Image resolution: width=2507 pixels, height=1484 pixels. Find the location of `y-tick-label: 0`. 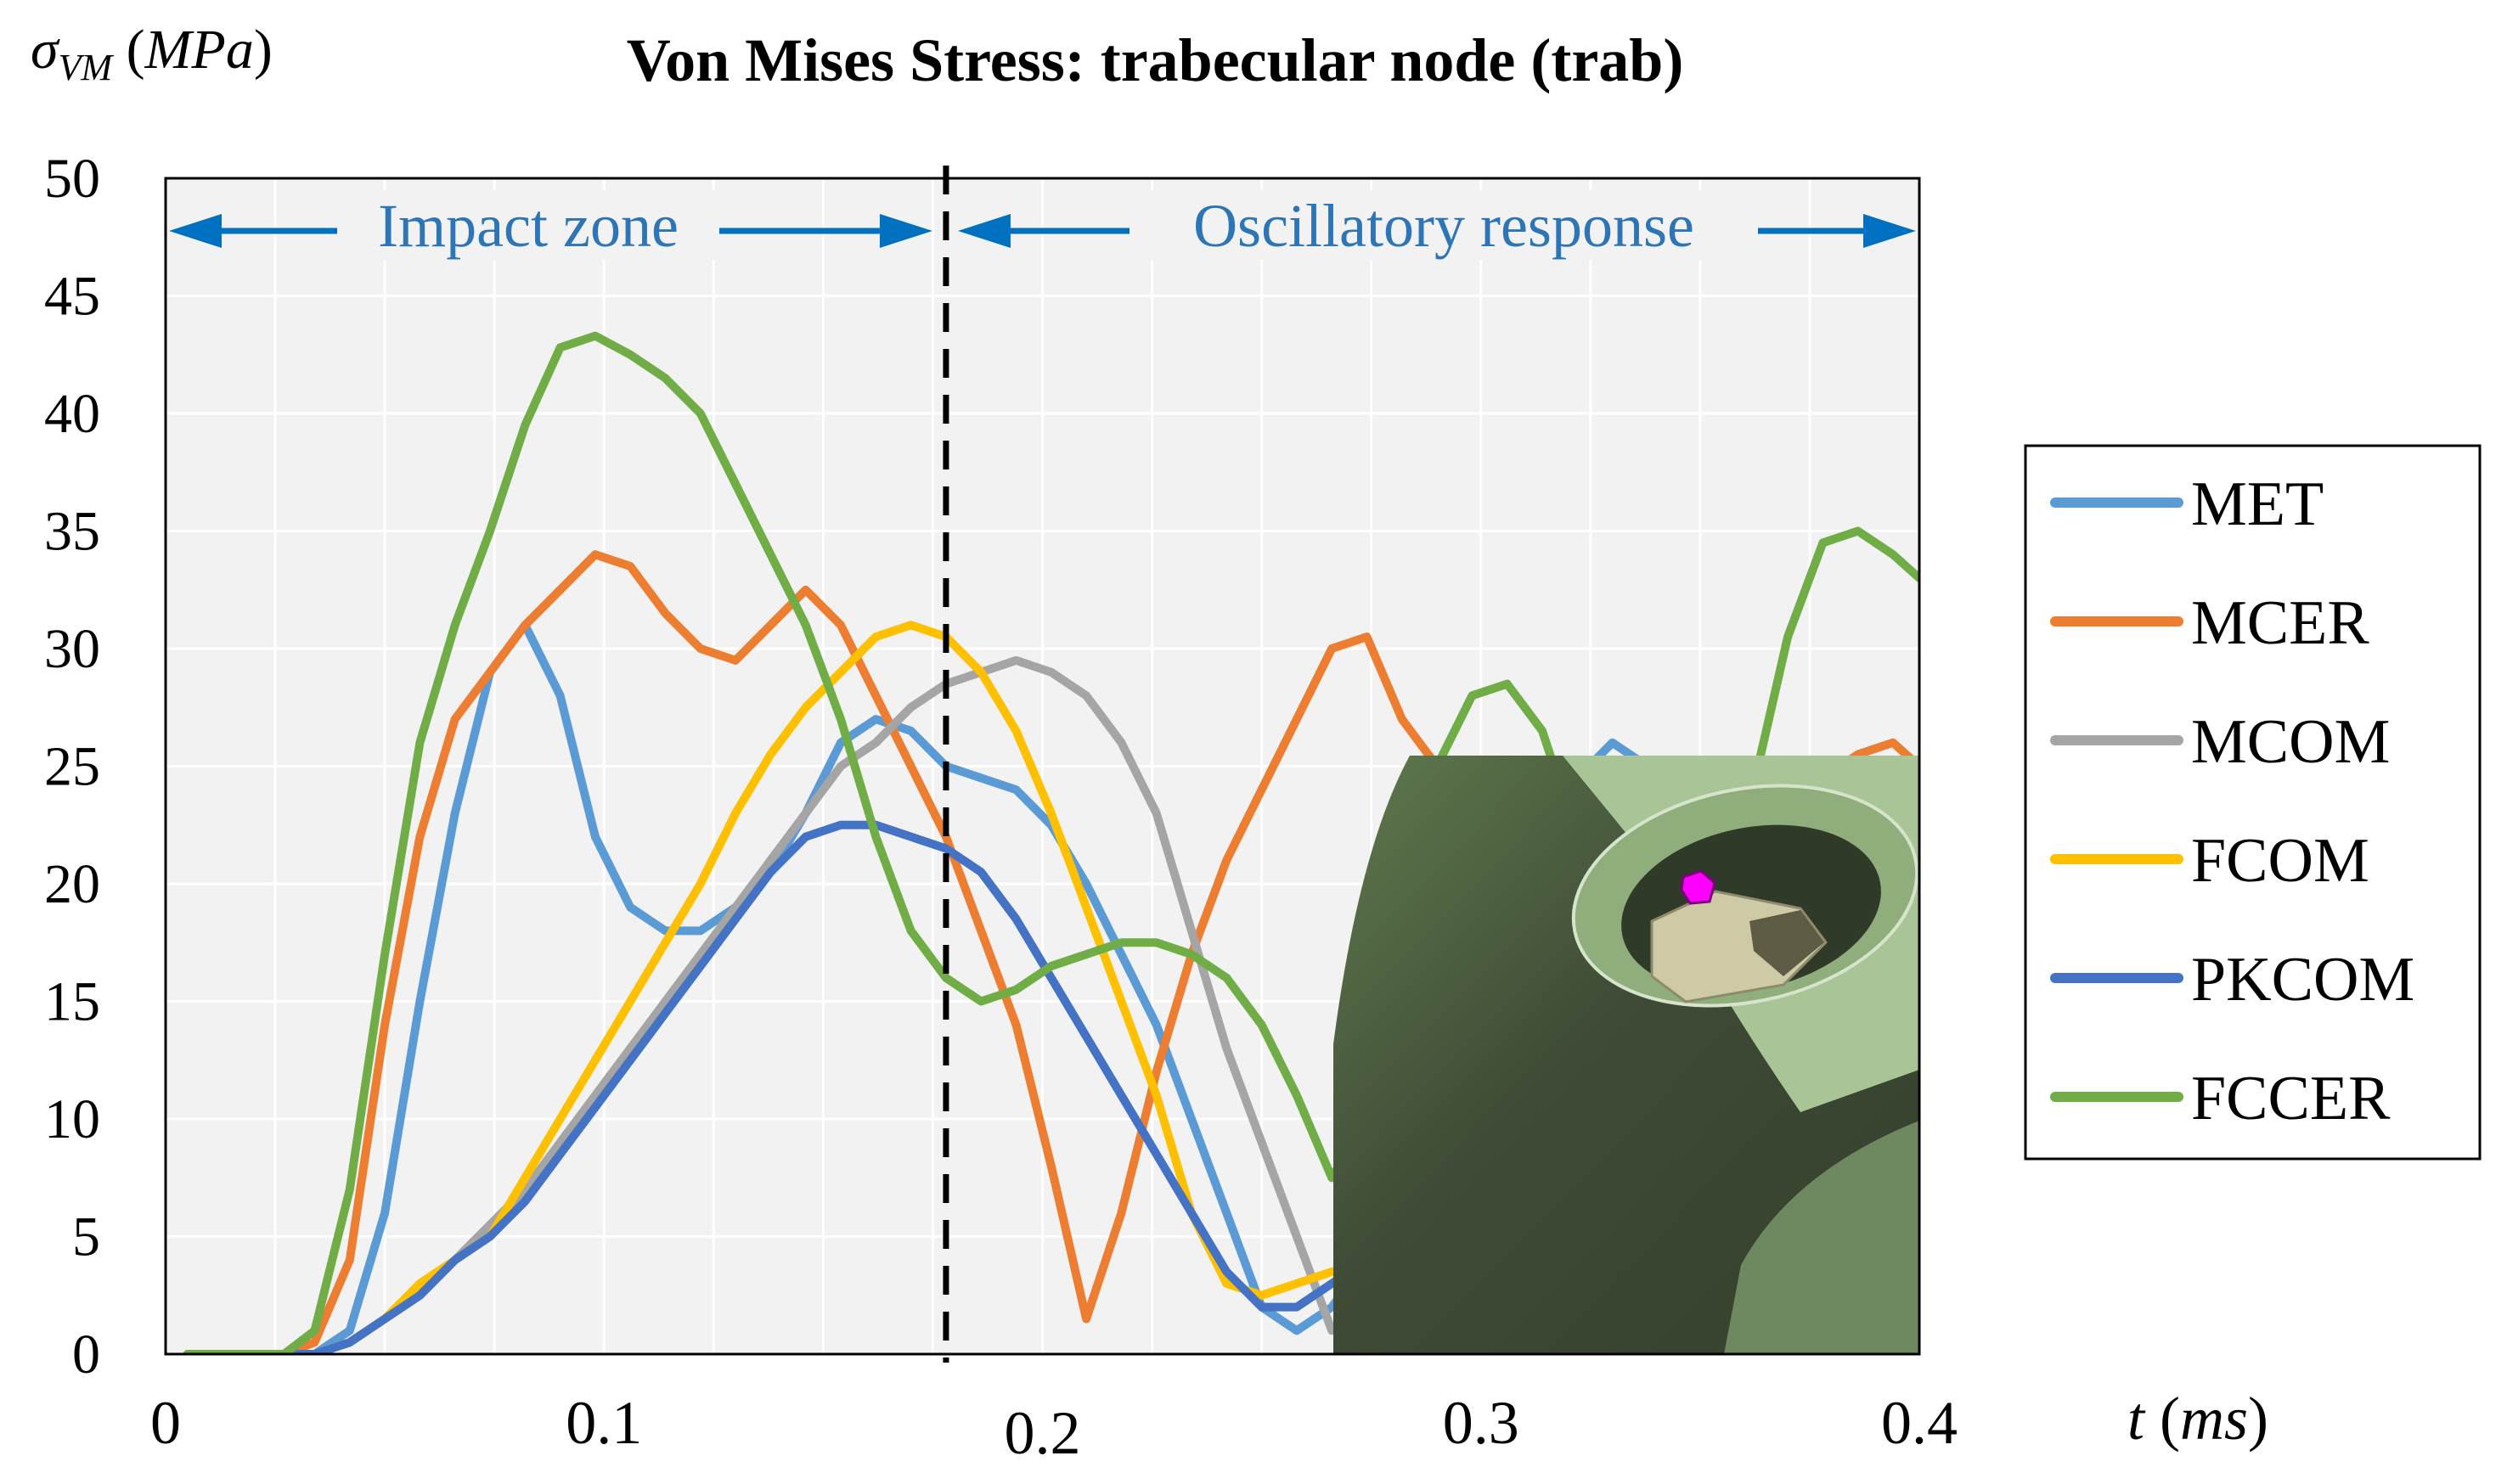

y-tick-label: 0 is located at coordinates (86, 1355).